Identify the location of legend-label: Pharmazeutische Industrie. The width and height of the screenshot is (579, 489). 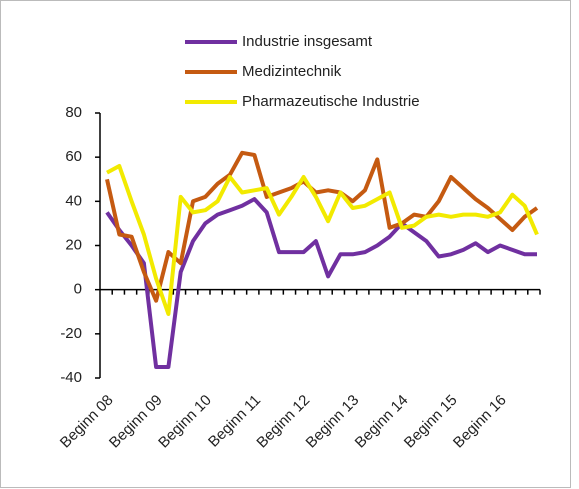
(331, 101).